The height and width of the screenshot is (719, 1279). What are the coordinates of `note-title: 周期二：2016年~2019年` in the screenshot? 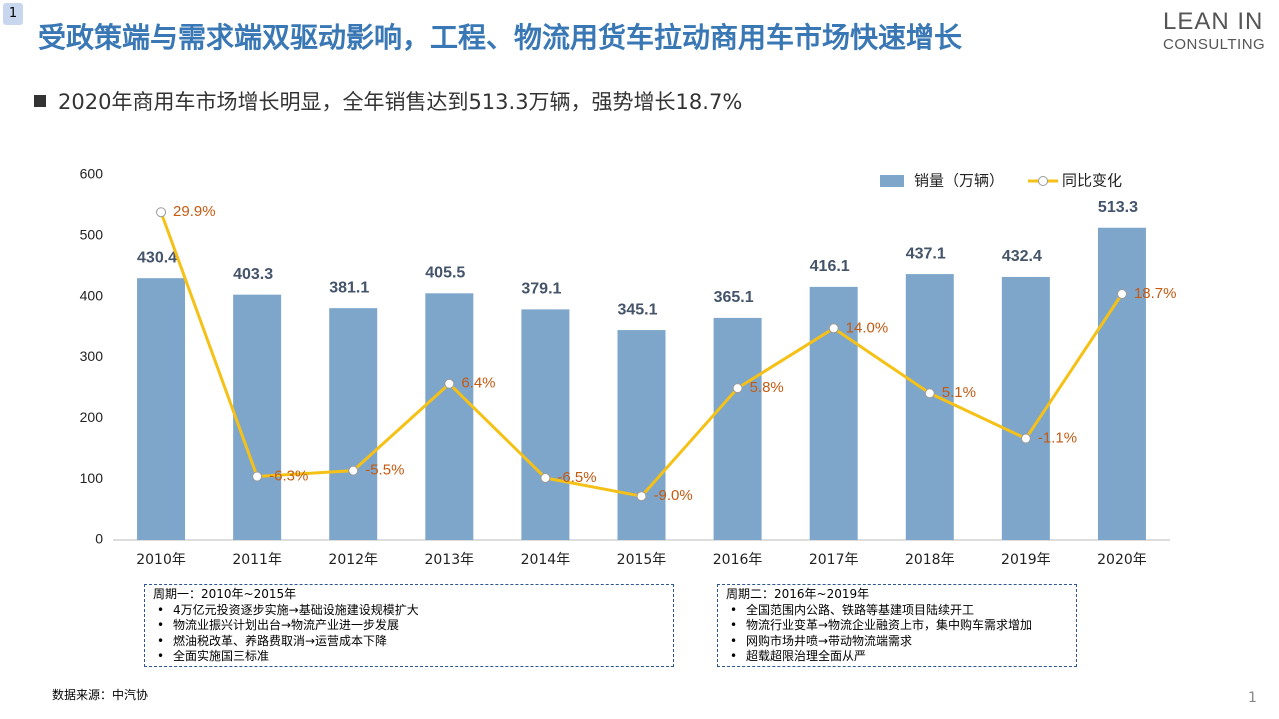 It's located at (798, 594).